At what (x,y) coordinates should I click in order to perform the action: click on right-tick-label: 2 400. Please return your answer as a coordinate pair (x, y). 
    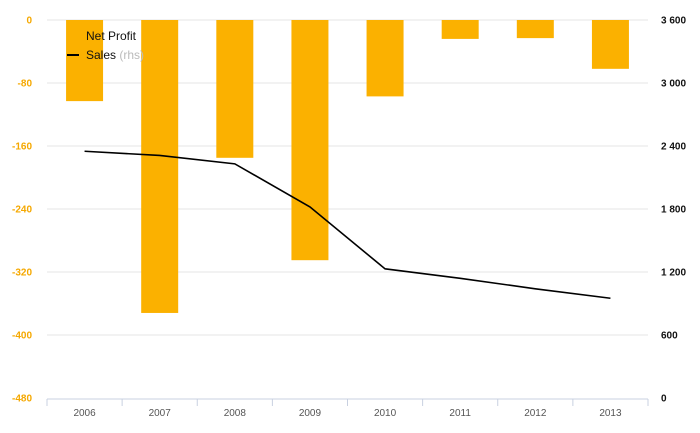
    Looking at the image, I should click on (673, 147).